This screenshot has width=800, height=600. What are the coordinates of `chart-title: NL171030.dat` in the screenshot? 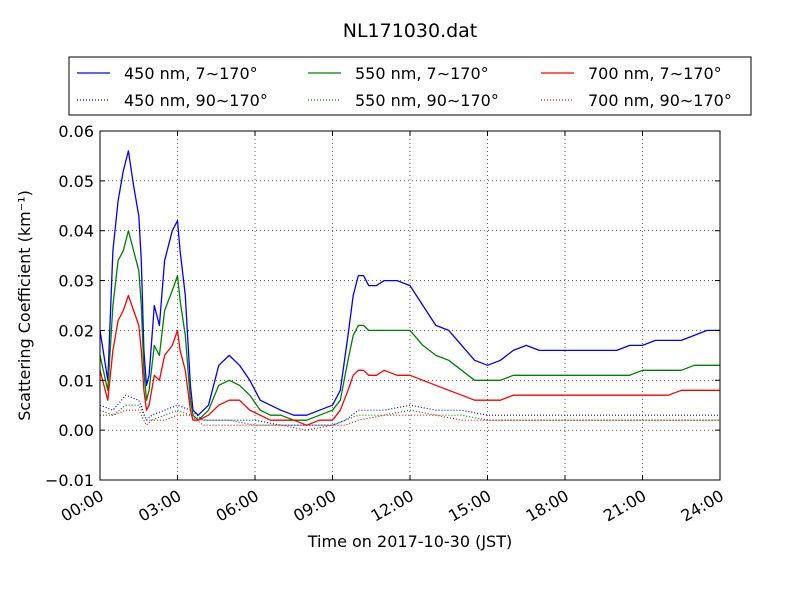 It's located at (410, 31).